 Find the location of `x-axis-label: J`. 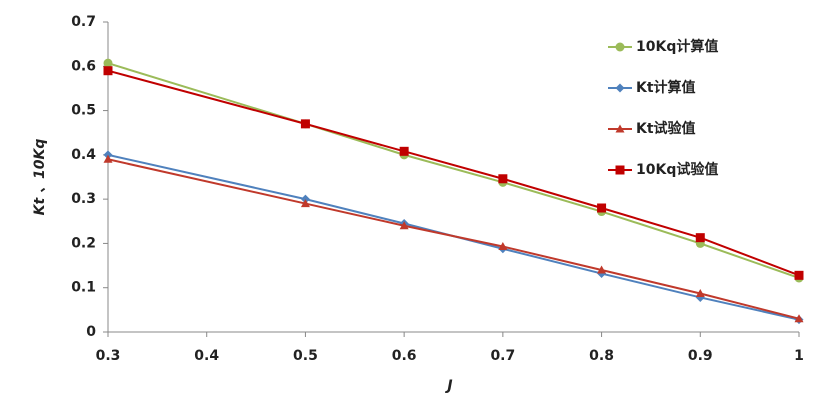

x-axis-label: J is located at coordinates (448, 386).